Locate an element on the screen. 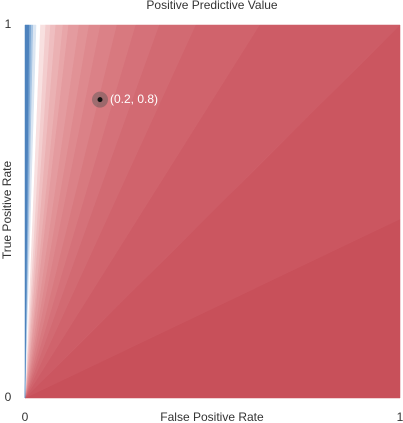 The height and width of the screenshot is (423, 403). x-tick-label: 1 is located at coordinates (400, 416).